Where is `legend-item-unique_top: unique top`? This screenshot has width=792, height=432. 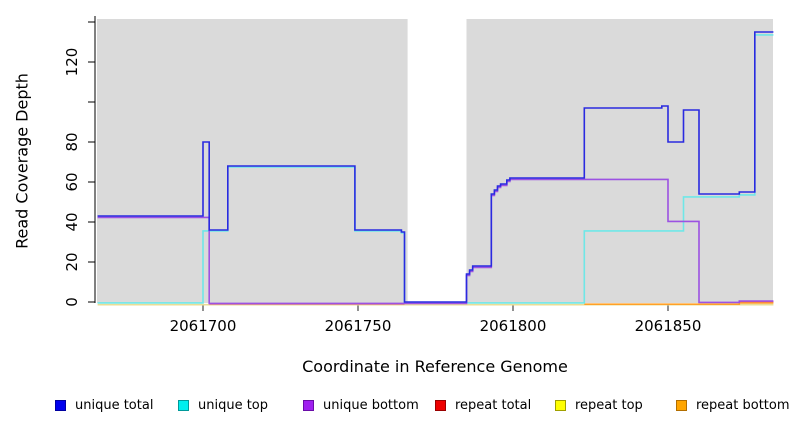 legend-item-unique_top: unique top is located at coordinates (223, 405).